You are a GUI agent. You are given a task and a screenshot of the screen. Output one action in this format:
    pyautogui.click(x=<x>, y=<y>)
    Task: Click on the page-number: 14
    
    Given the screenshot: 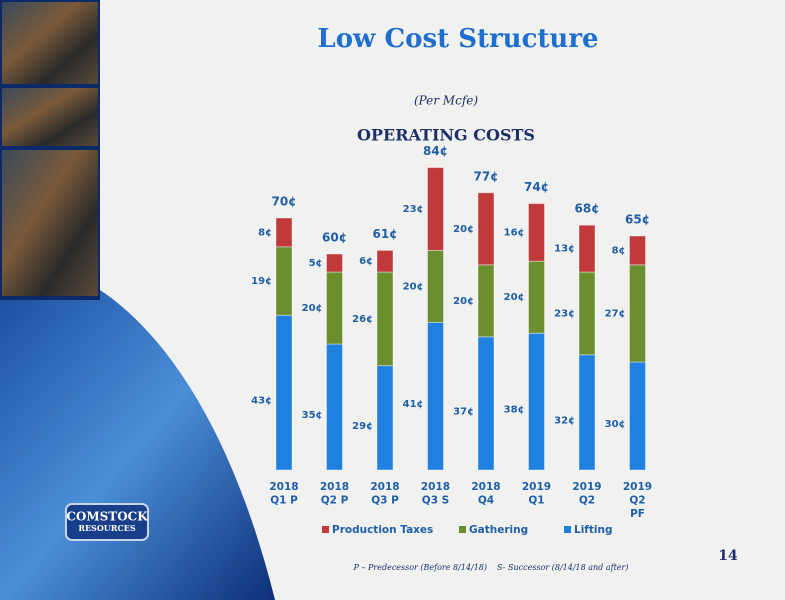 What is the action you would take?
    pyautogui.click(x=728, y=556)
    